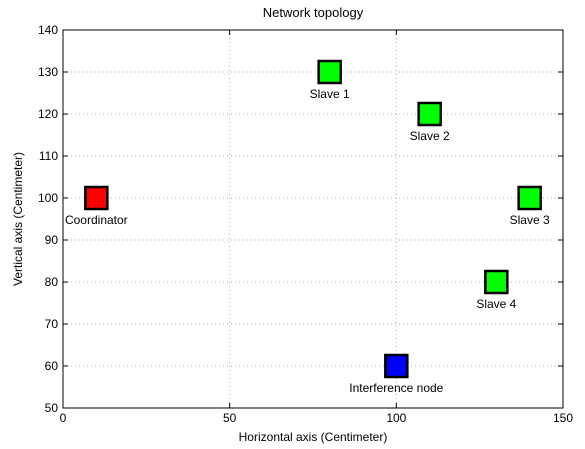 This screenshot has width=585, height=449. Describe the element at coordinates (230, 418) in the screenshot. I see `x-tick-label: 50` at that location.